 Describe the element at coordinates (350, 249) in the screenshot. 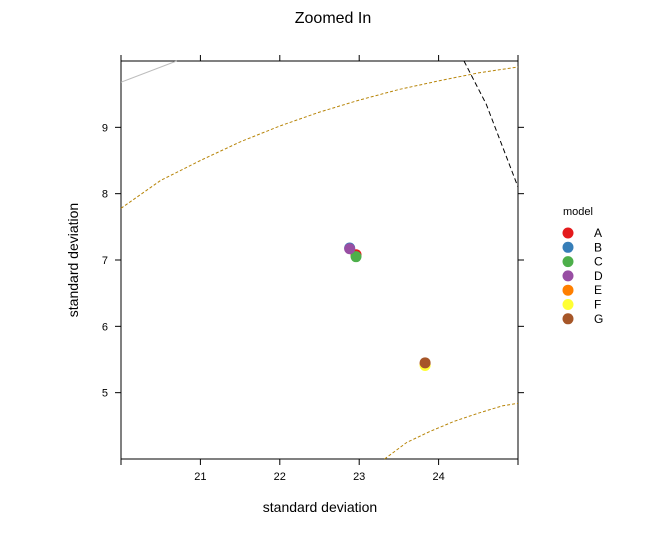

I see `data-point-D` at that location.